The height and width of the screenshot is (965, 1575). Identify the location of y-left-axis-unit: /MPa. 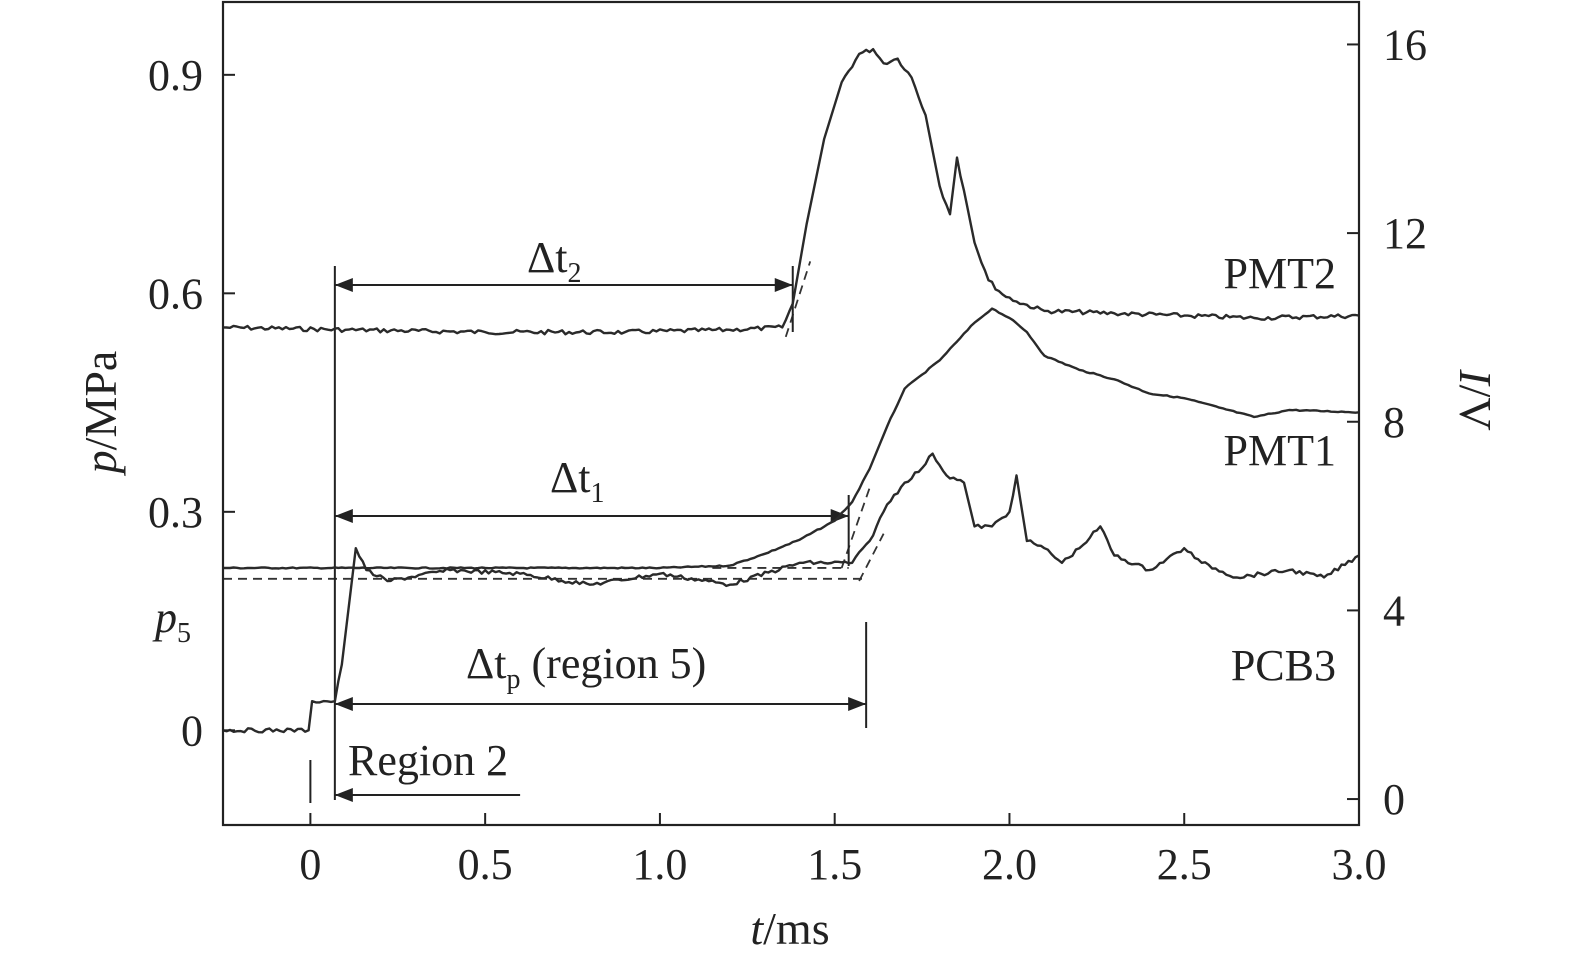
(100, 401).